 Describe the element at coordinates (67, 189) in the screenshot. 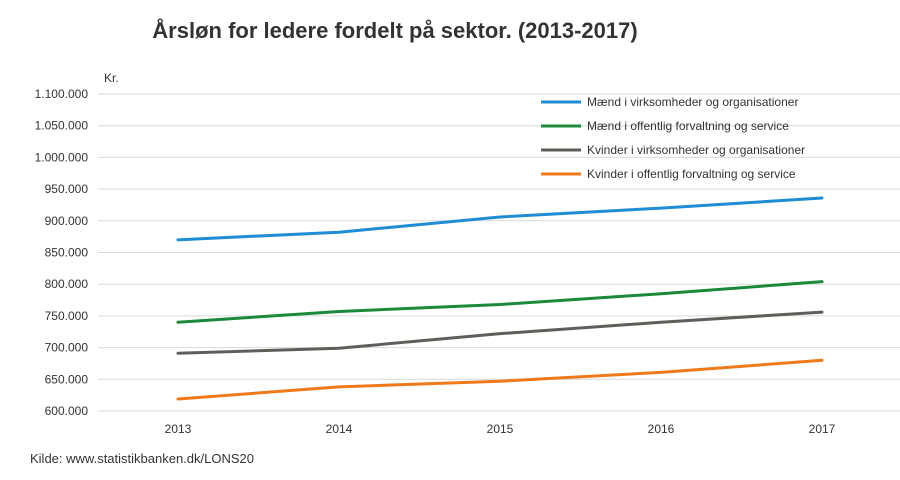

I see `y-tick-label: 950.000` at that location.